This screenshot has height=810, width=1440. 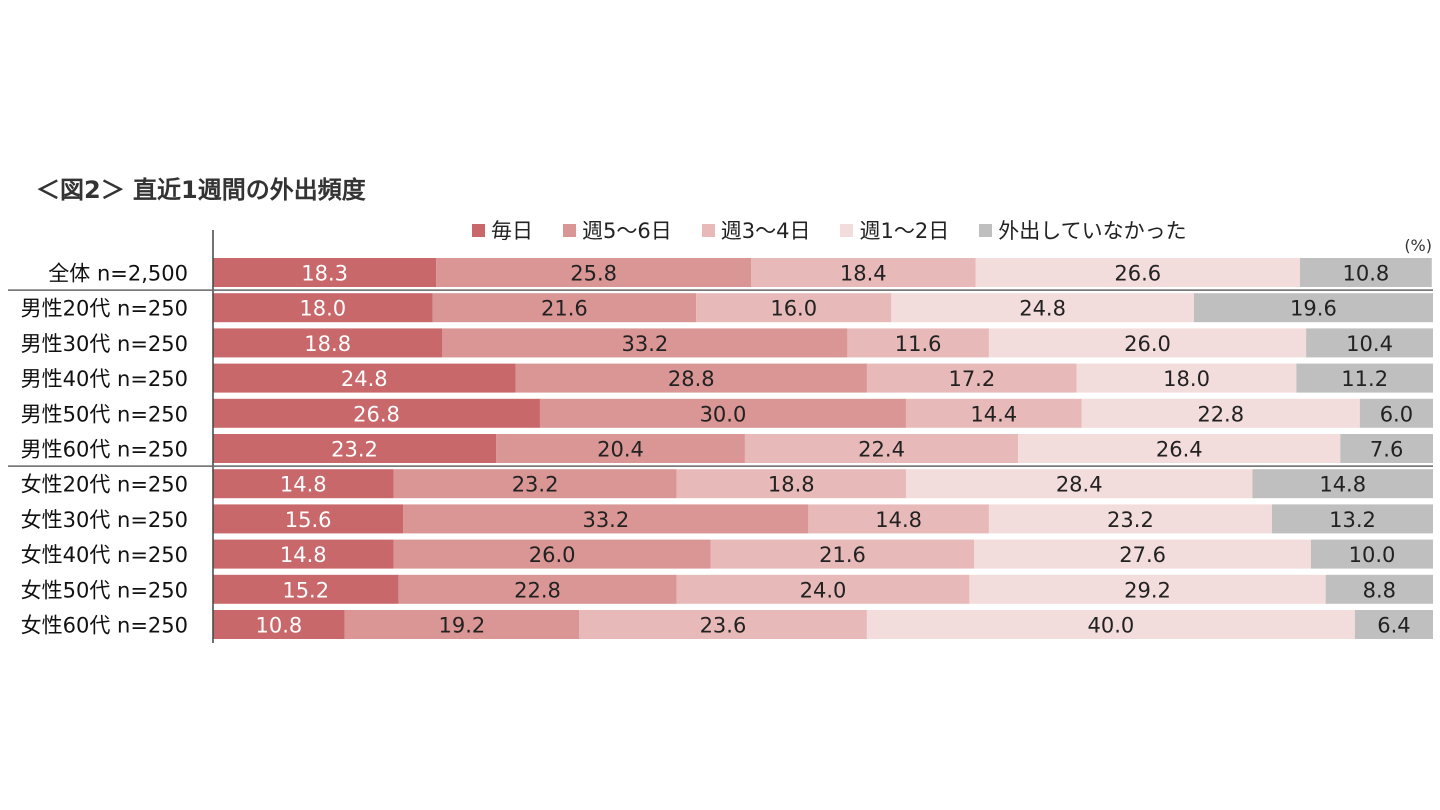 I want to click on data-label: 6.0, so click(x=1396, y=414).